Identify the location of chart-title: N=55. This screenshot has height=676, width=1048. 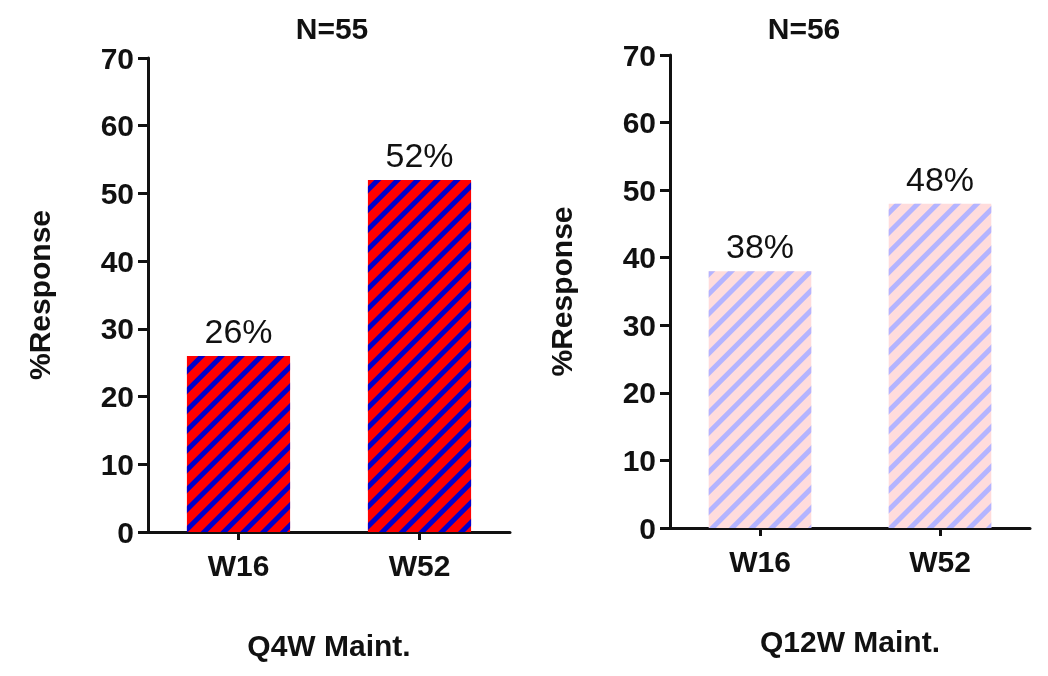
(332, 28).